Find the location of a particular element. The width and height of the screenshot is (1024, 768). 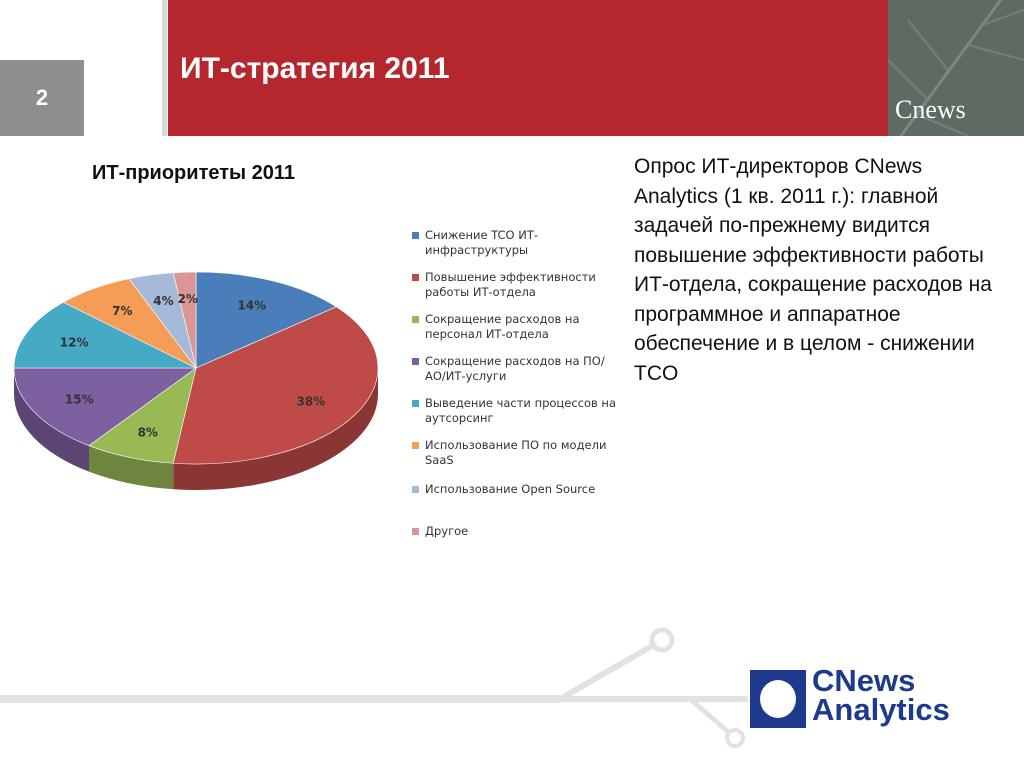

pie-value-label-8: 2% is located at coordinates (188, 299).